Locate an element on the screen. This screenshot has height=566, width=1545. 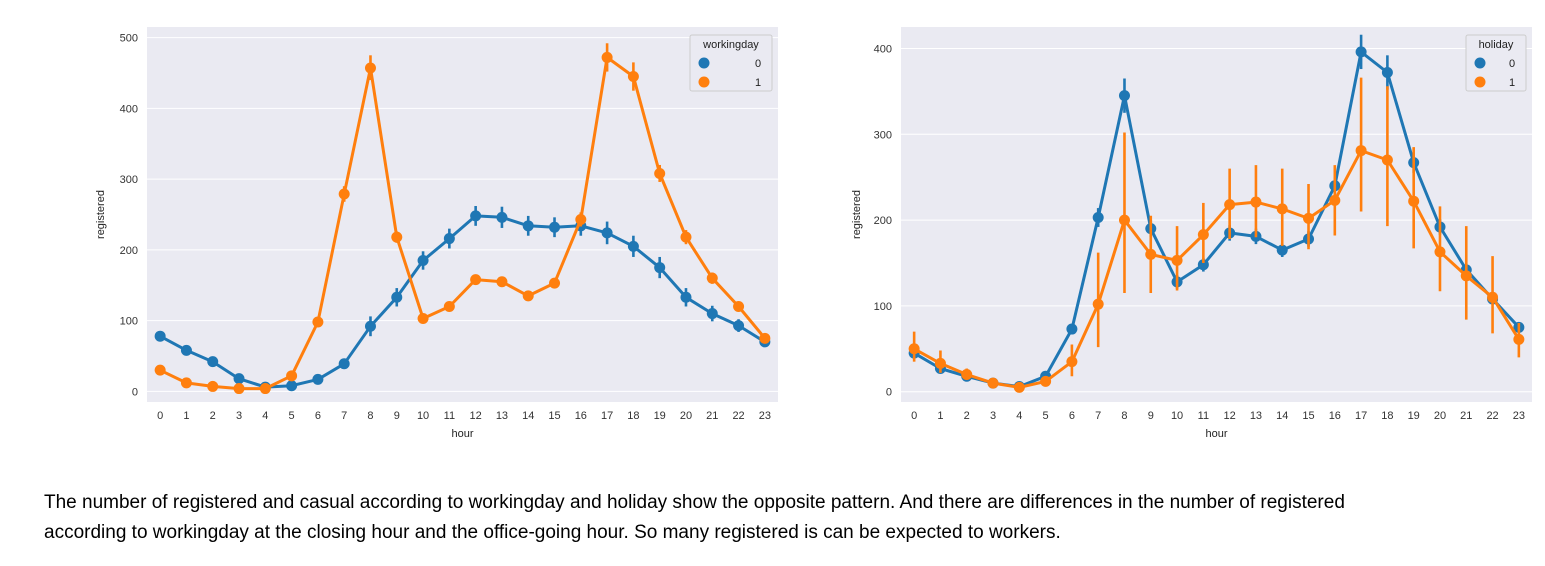
x-tick-label: 10 is located at coordinates (423, 416).